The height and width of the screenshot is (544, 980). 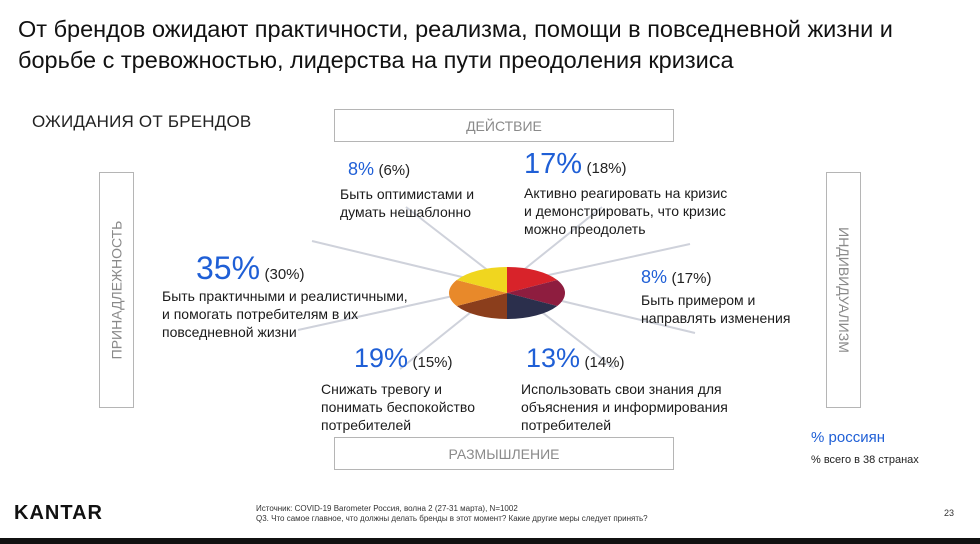 What do you see at coordinates (606, 168) in the screenshot?
I see `react-prev: (18%)` at bounding box center [606, 168].